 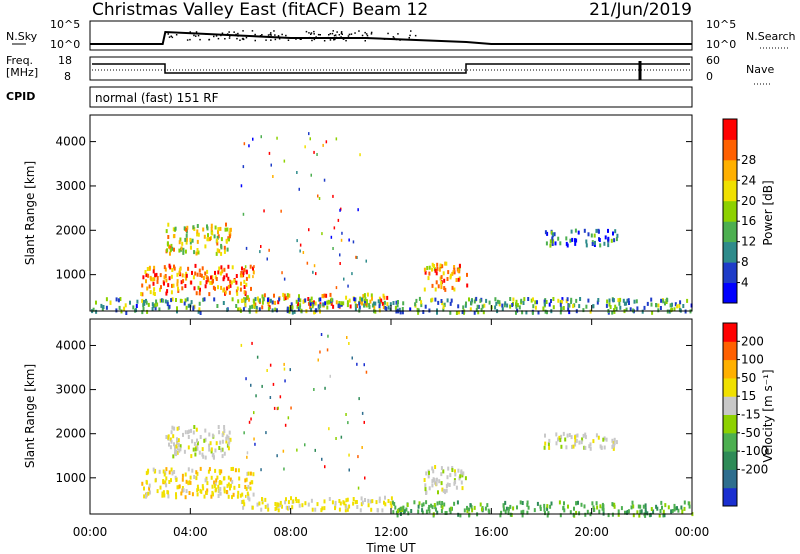 What do you see at coordinates (721, 44) in the screenshot?
I see `nsearch-tick-bottom: 10^0` at bounding box center [721, 44].